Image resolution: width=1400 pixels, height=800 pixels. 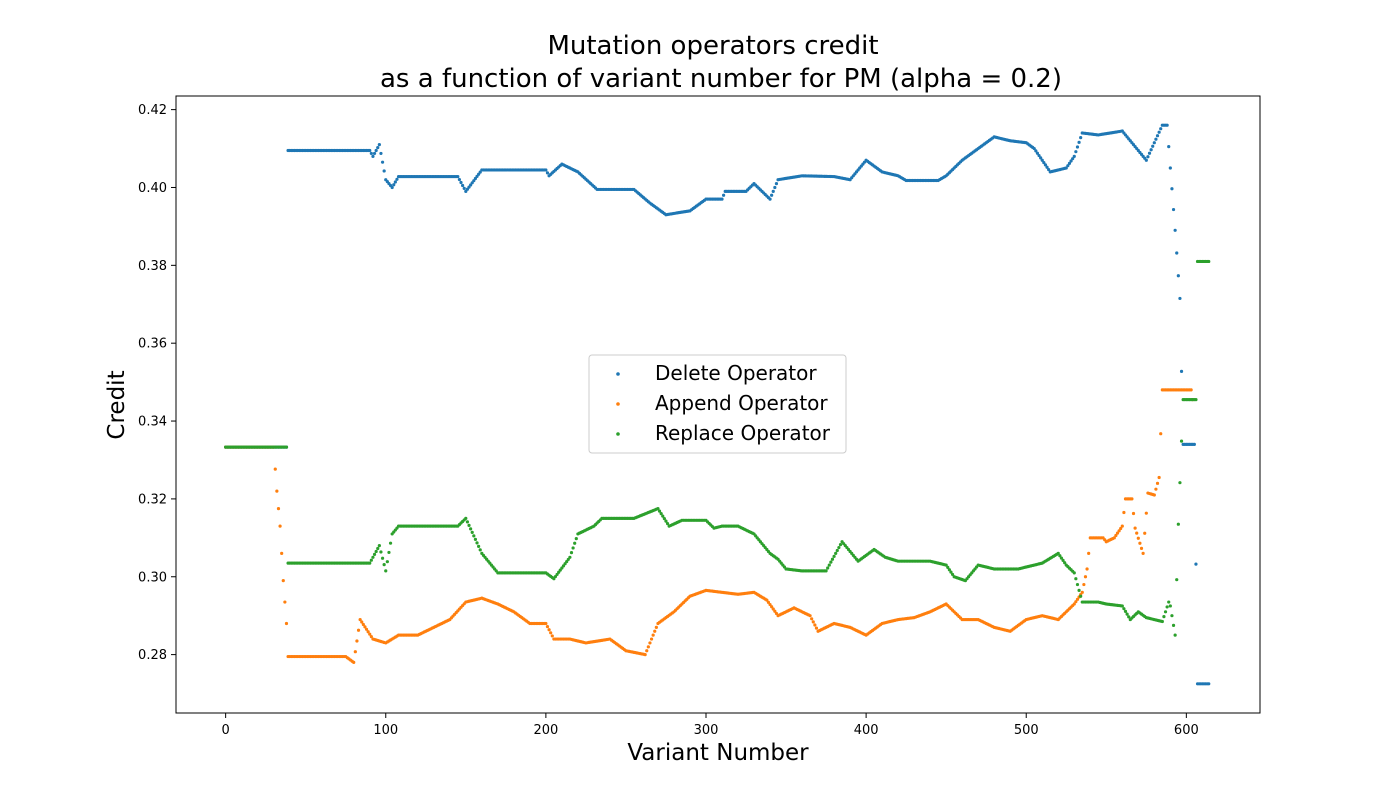 What do you see at coordinates (741, 403) in the screenshot?
I see `legend-label-append: Append Operator` at bounding box center [741, 403].